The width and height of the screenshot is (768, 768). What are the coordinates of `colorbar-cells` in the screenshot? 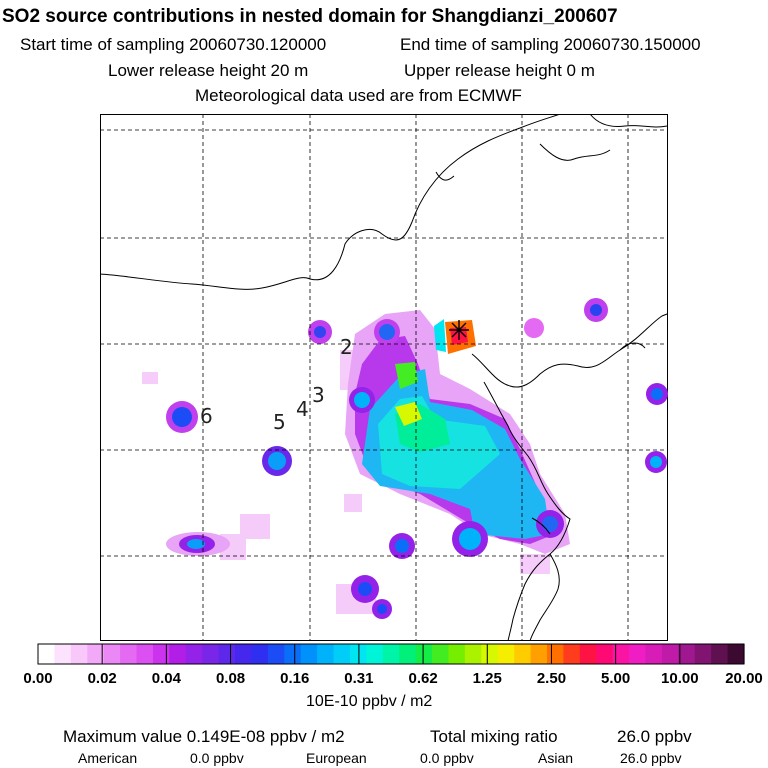 It's located at (391, 654).